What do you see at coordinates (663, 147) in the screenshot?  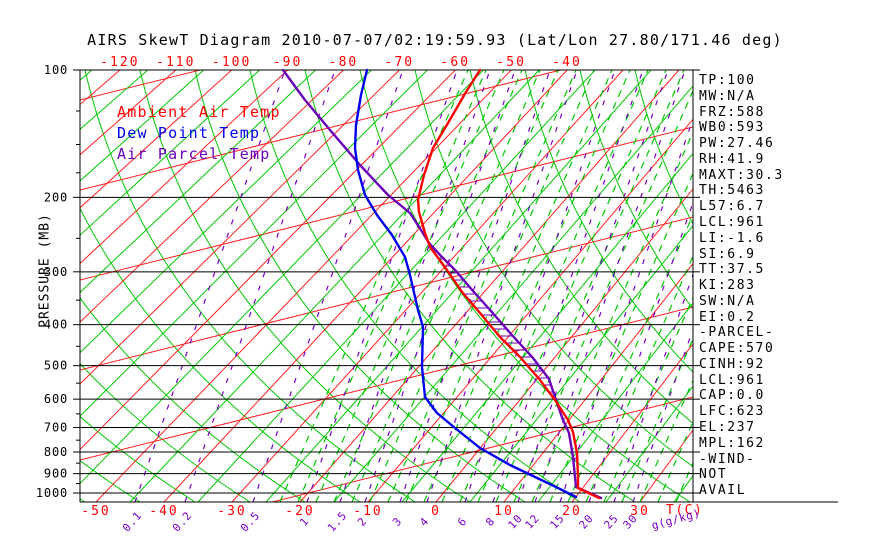 I see `dry-adiabat-line` at bounding box center [663, 147].